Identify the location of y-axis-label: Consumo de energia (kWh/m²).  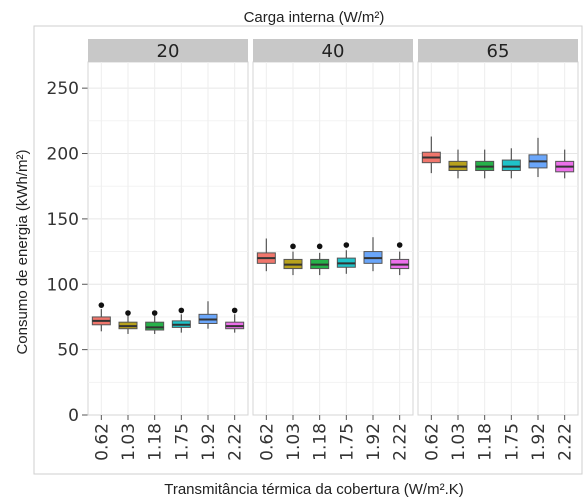
(22, 251).